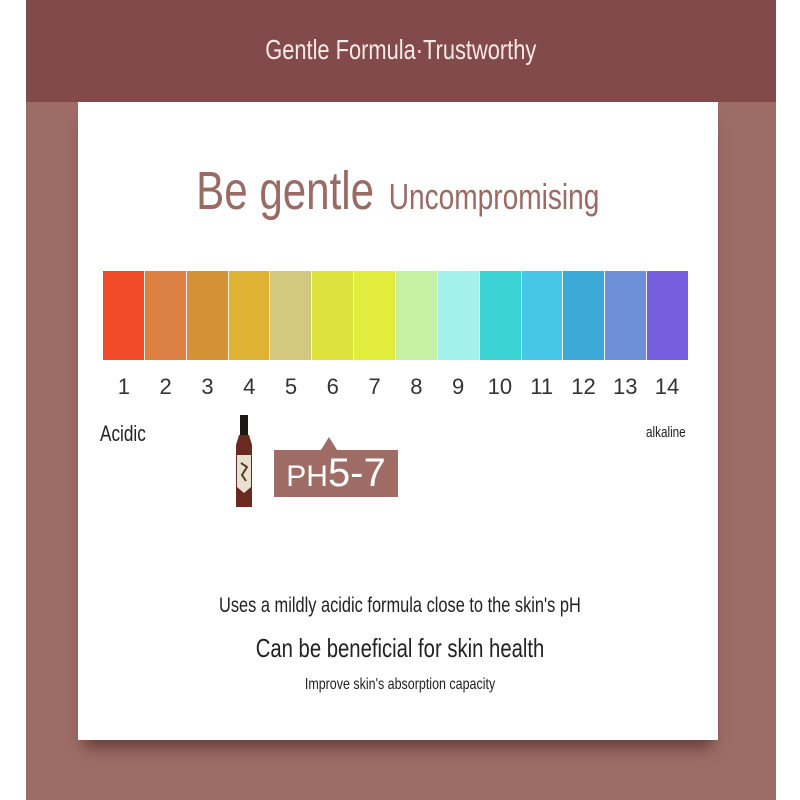 Image resolution: width=800 pixels, height=800 pixels. Describe the element at coordinates (416, 386) in the screenshot. I see `ph-label-8: 8` at that location.